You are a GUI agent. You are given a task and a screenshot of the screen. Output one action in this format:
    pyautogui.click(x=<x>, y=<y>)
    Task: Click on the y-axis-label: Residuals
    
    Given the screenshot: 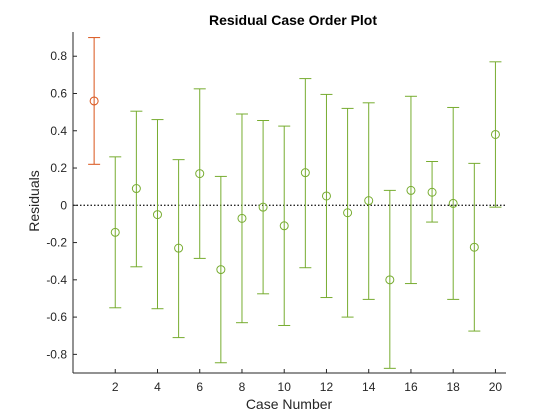 What is the action you would take?
    pyautogui.click(x=34, y=200)
    